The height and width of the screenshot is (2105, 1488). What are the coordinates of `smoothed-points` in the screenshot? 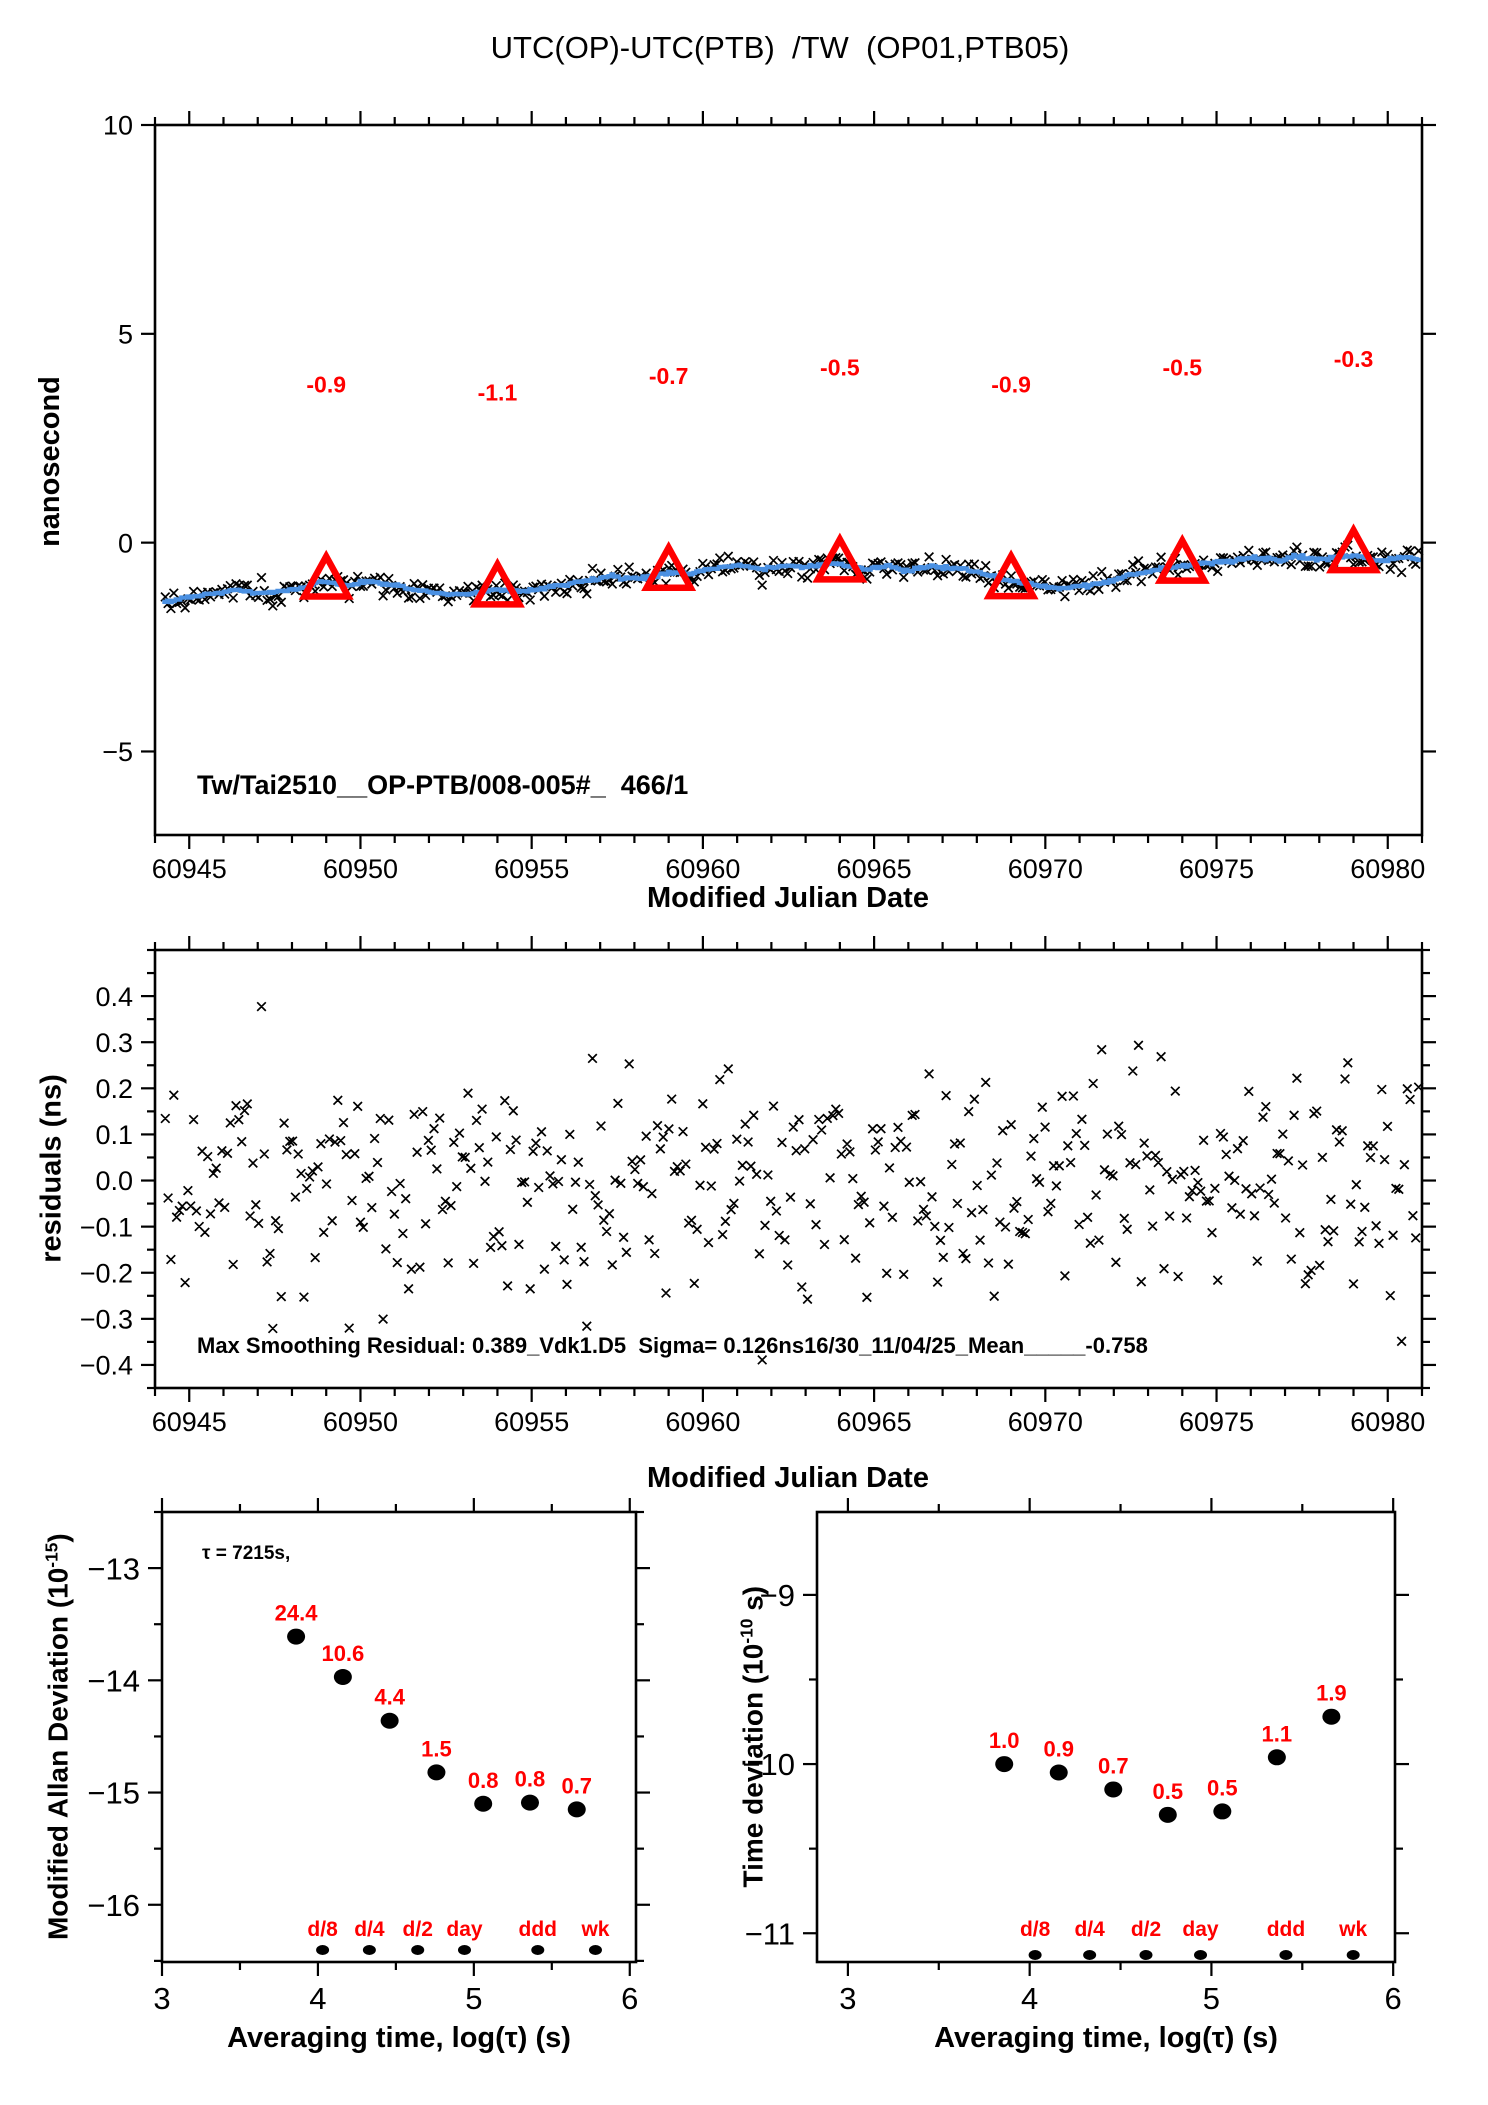 It's located at (792, 578).